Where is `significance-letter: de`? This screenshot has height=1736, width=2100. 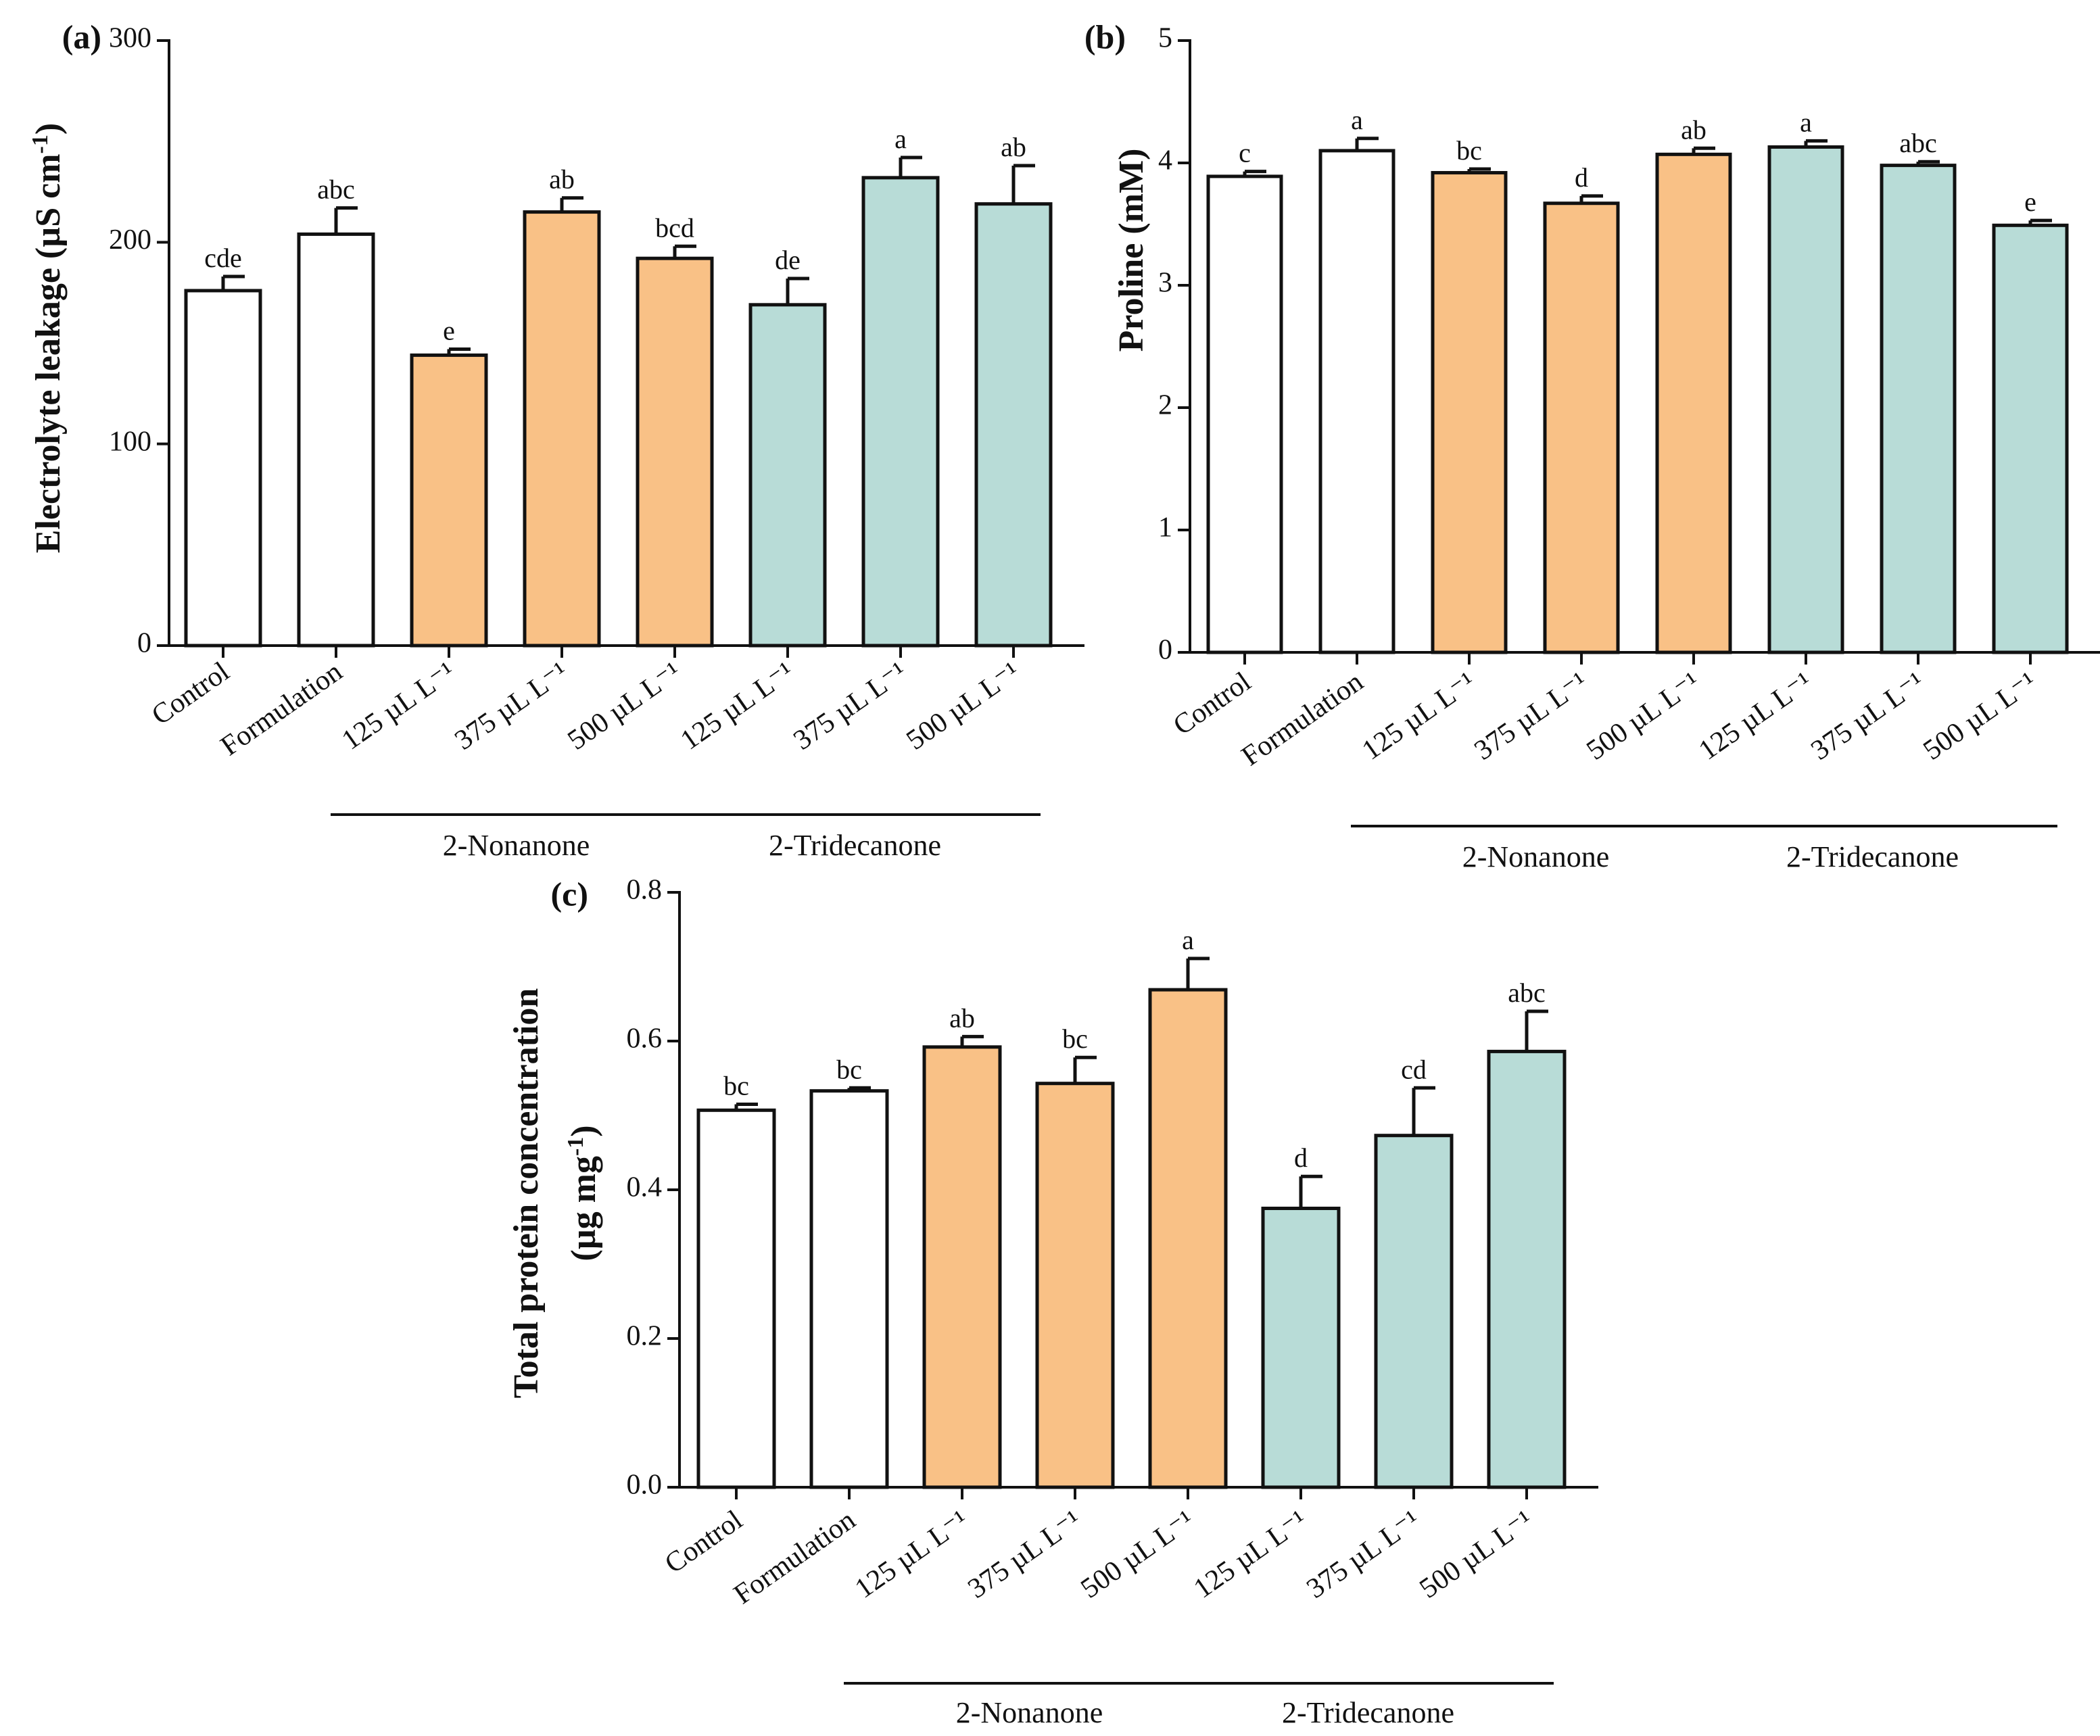 significance-letter: de is located at coordinates (788, 260).